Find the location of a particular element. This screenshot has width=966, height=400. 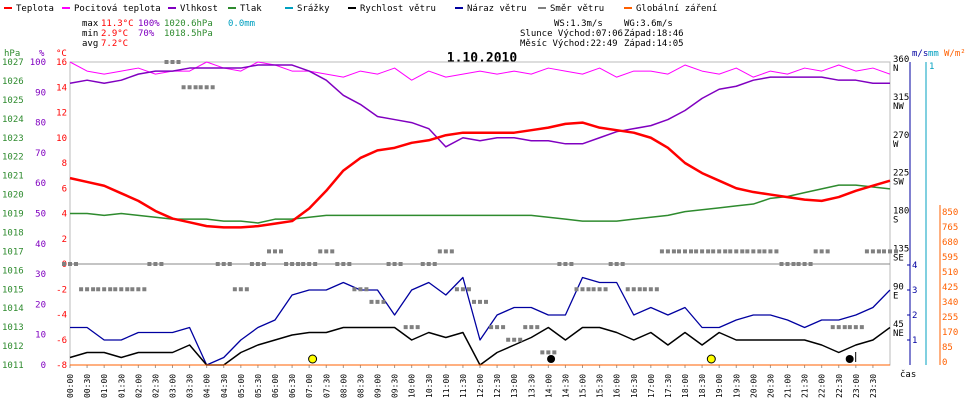

xtick-label: 09:30 is located at coordinates (395, 386).